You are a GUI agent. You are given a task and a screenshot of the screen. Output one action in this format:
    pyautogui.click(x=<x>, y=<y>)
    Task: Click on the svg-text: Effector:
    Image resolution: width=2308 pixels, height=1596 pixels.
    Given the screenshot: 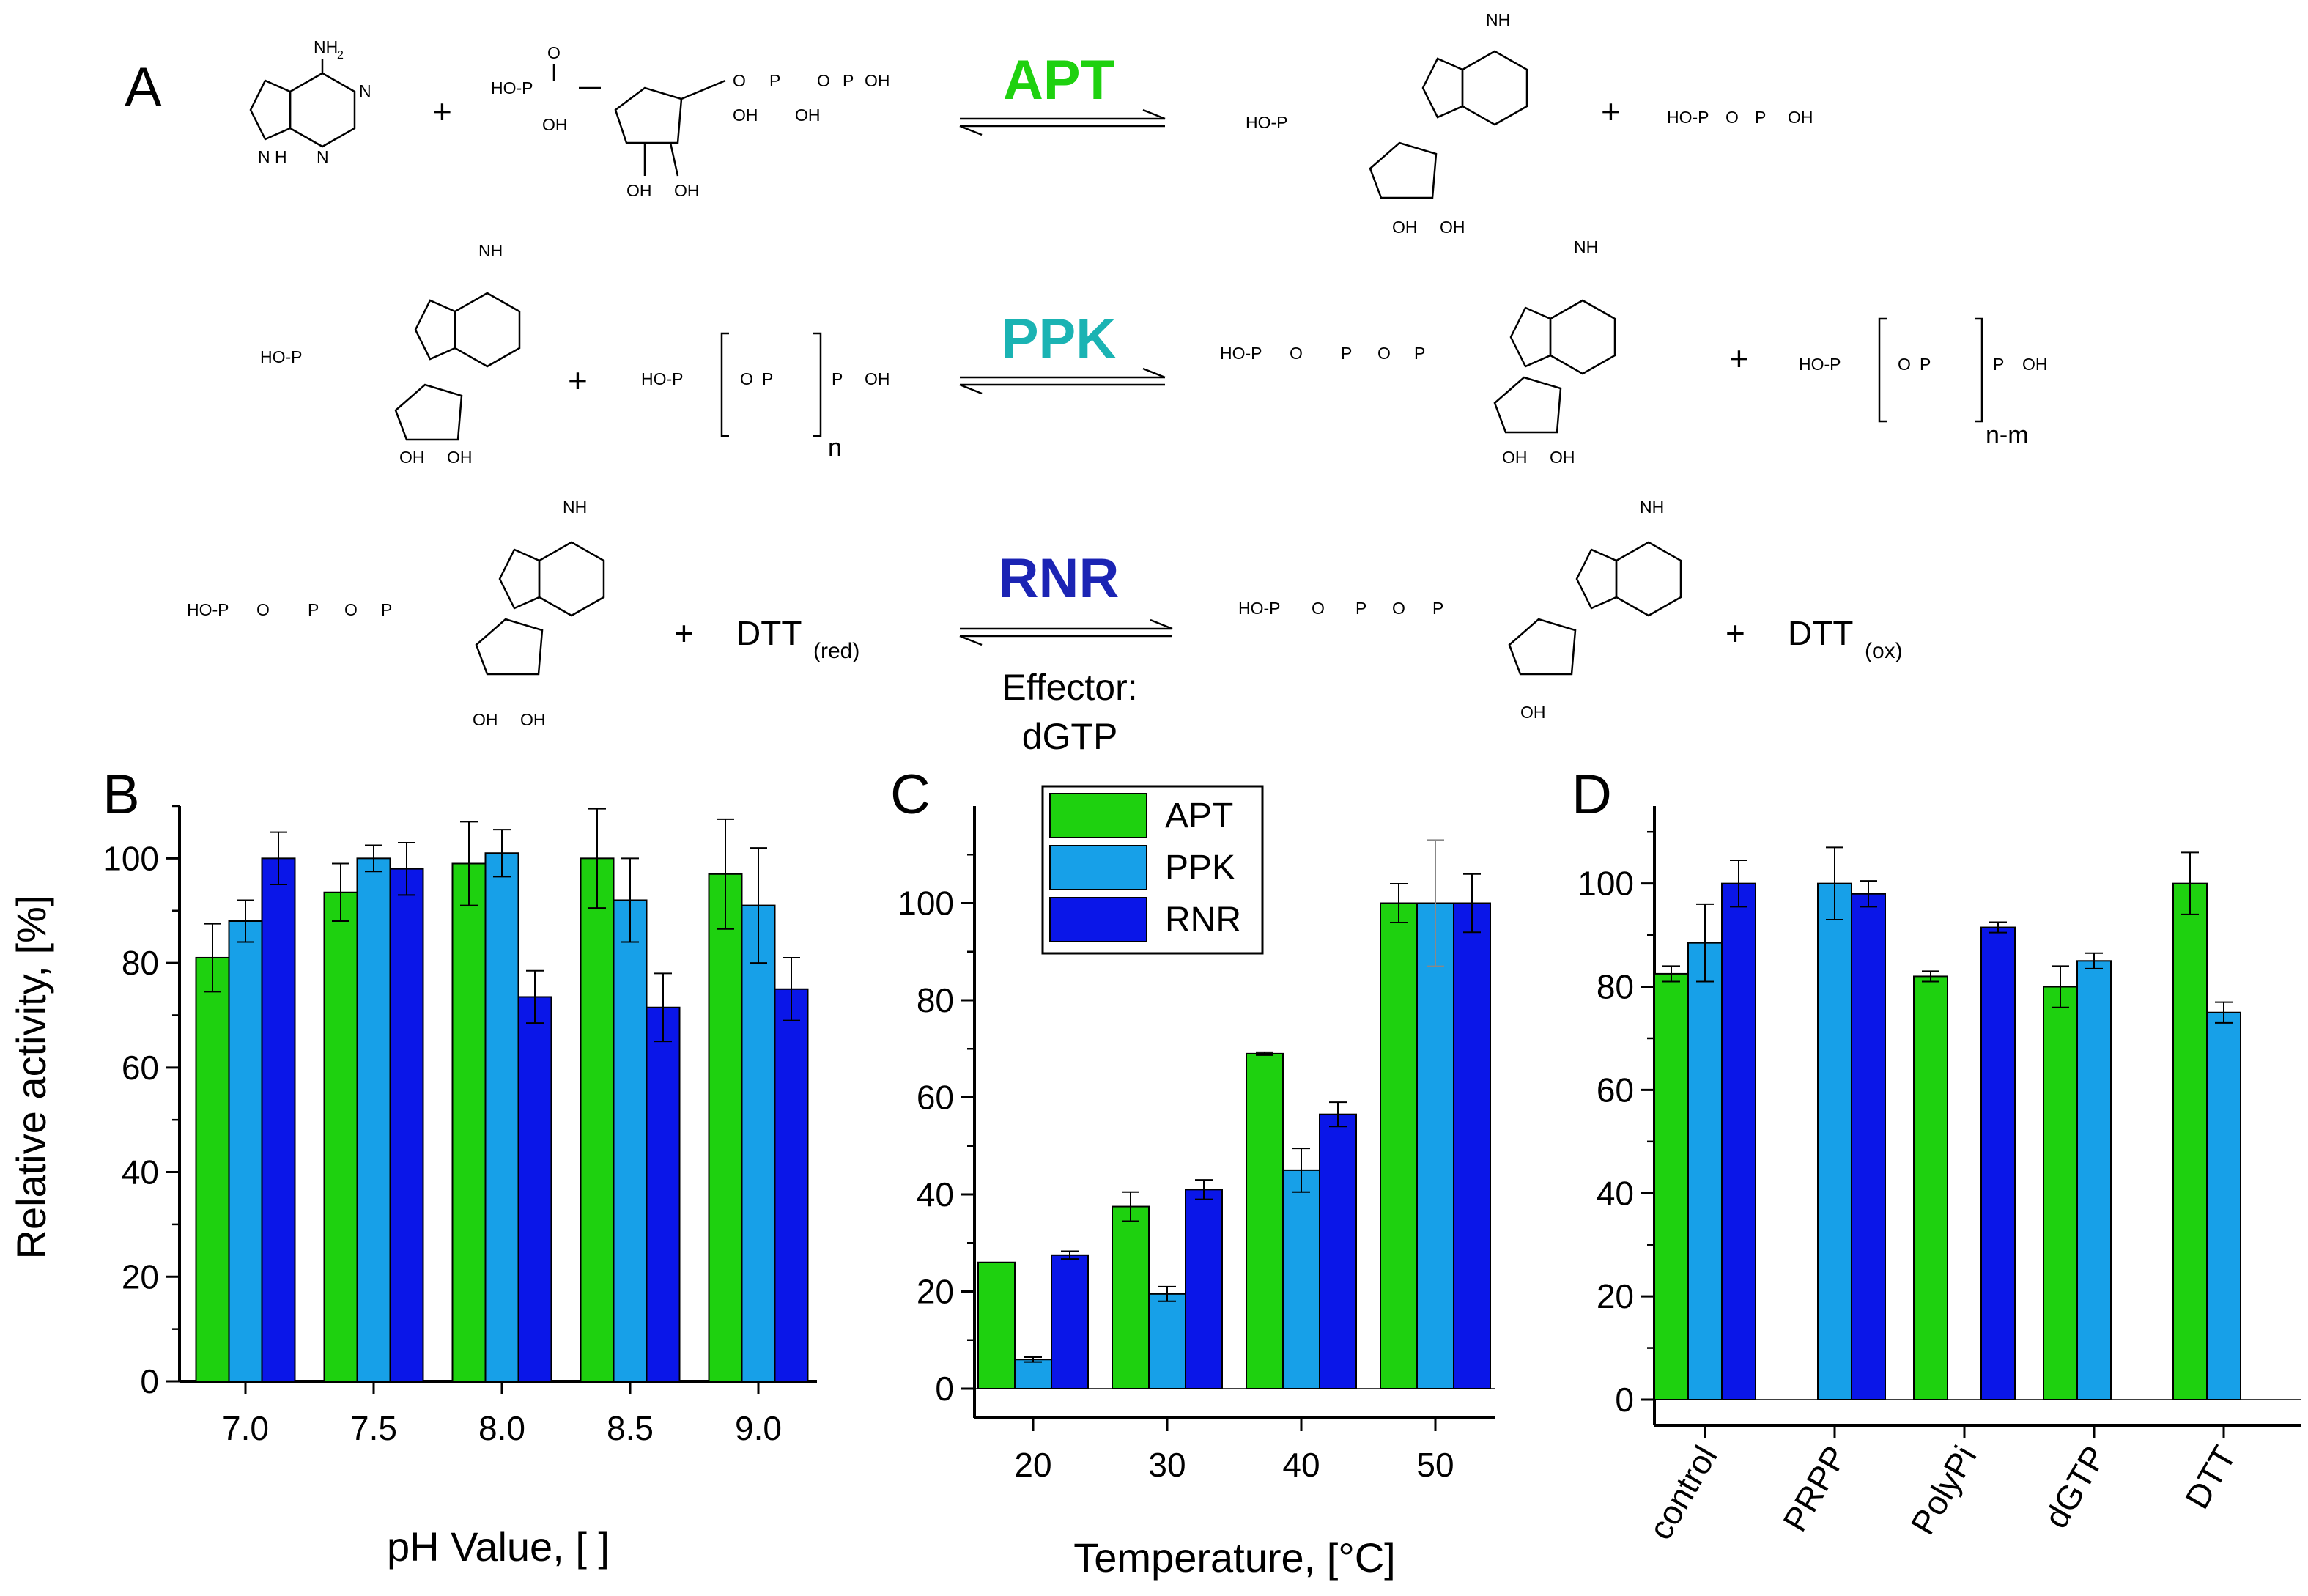 What is the action you would take?
    pyautogui.click(x=1070, y=687)
    